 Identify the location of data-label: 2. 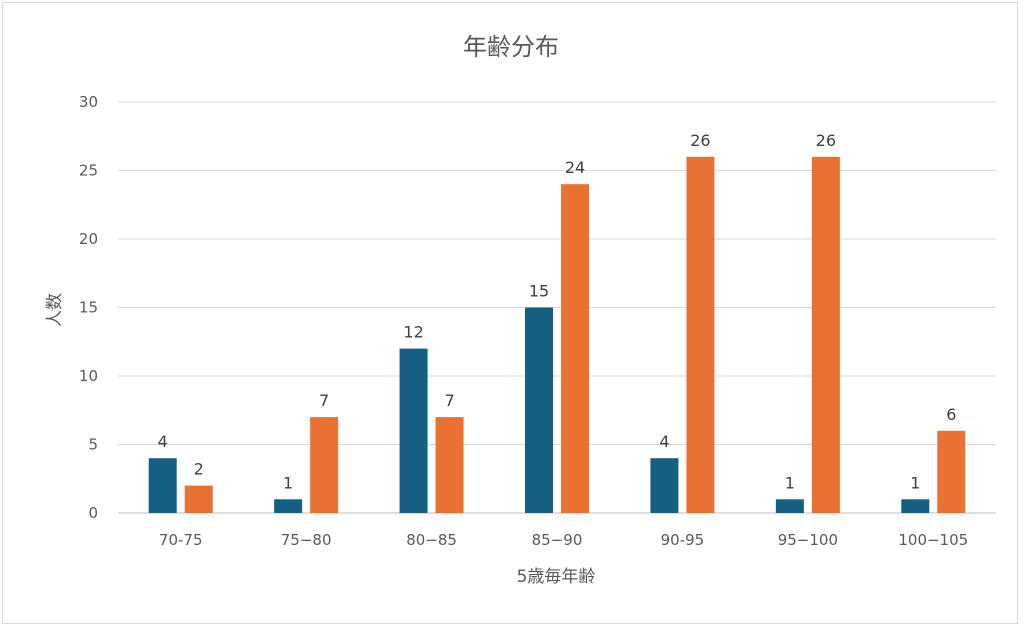
(199, 469).